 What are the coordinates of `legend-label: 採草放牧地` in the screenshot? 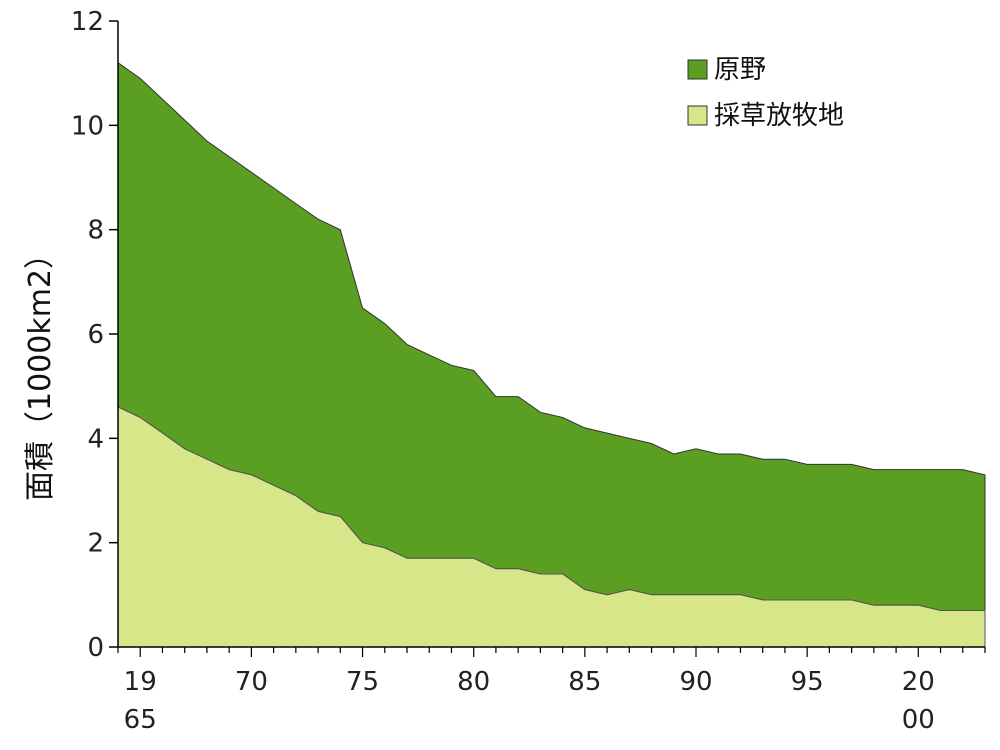 It's located at (779, 116).